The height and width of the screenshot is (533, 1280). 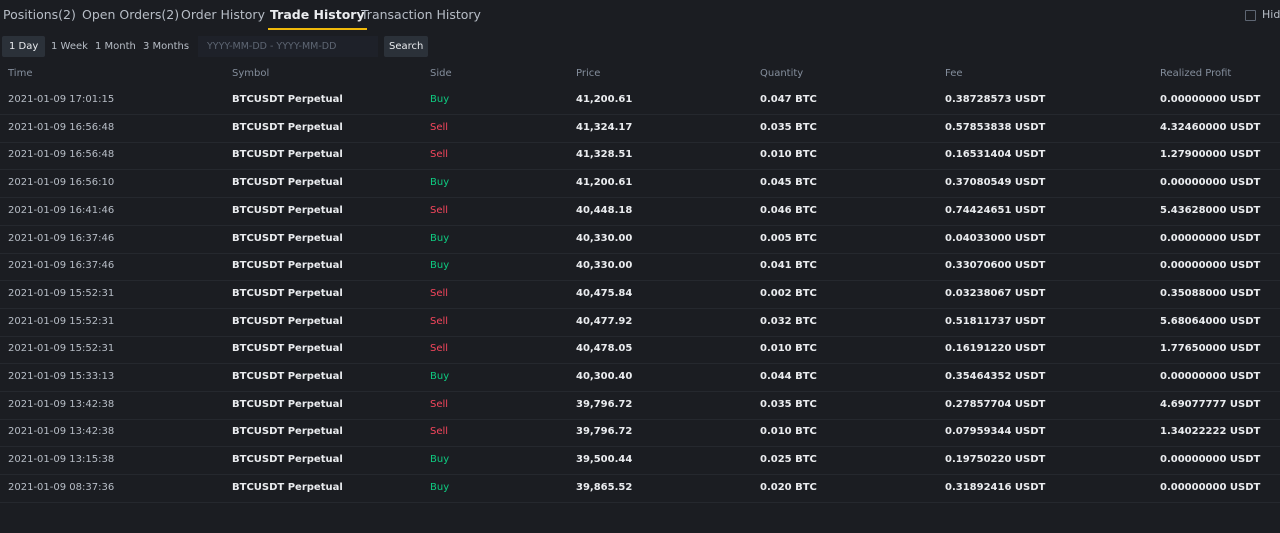 I want to click on fee-cell: 0.74424651 USDT, so click(x=995, y=210).